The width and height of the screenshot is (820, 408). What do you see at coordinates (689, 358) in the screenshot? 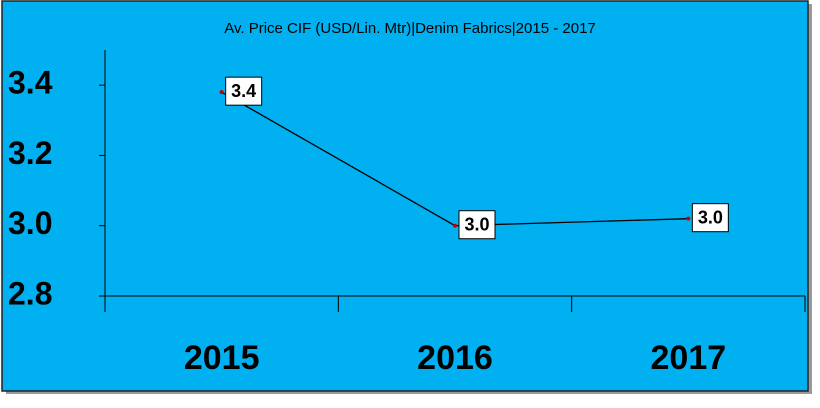
I see `x-tick-label: 2017` at bounding box center [689, 358].